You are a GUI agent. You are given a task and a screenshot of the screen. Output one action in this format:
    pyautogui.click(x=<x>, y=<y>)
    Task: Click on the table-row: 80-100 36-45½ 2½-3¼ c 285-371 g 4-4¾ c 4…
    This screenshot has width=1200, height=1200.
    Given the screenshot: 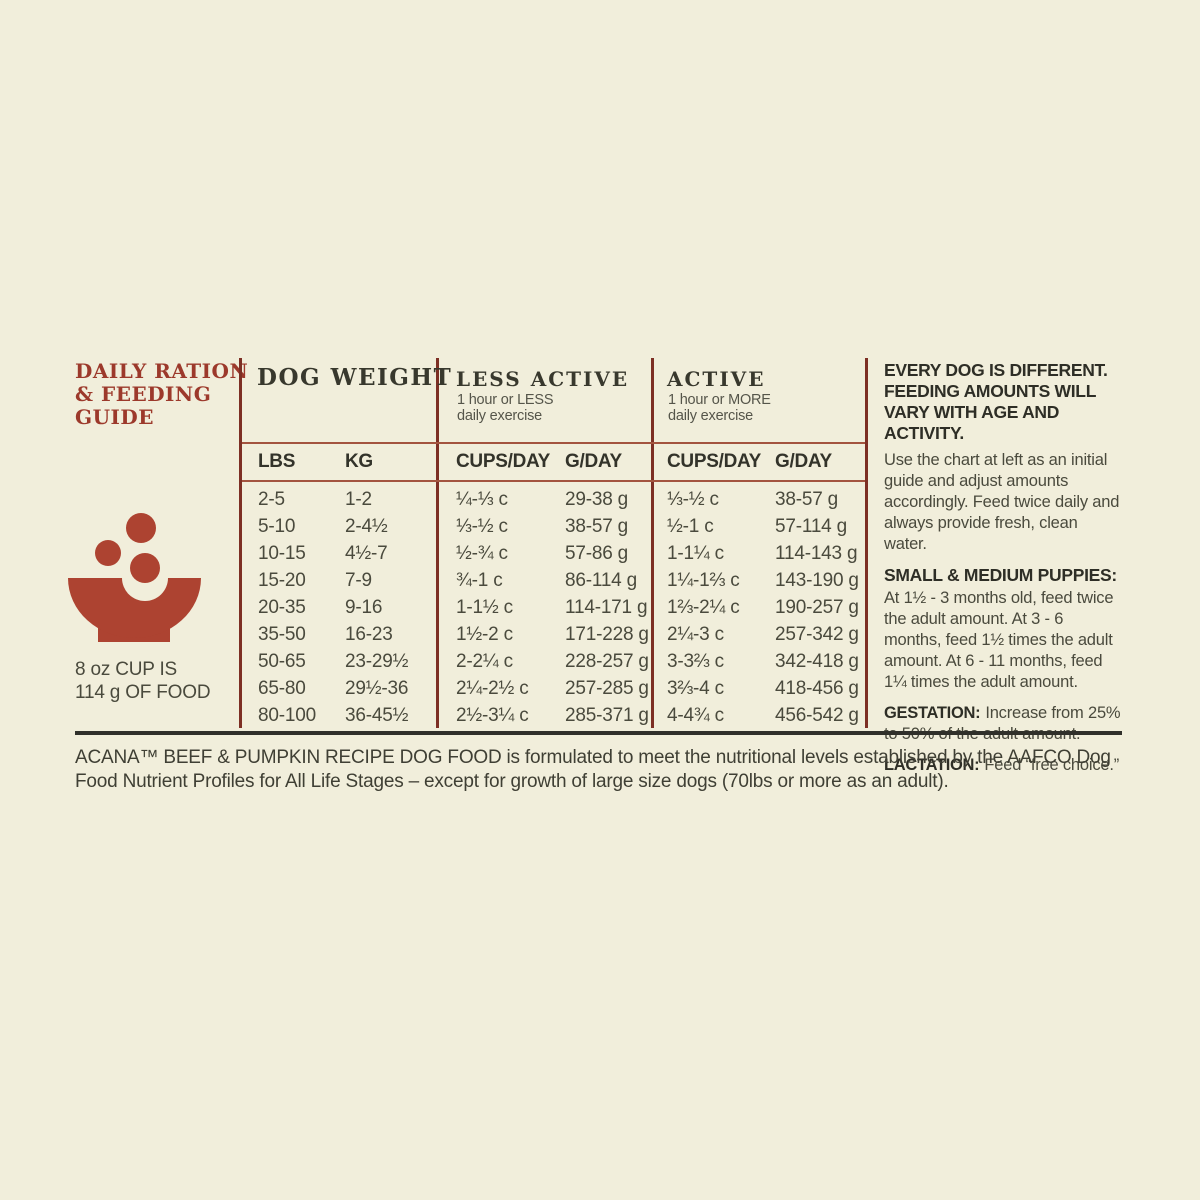 What is the action you would take?
    pyautogui.click(x=600, y=718)
    